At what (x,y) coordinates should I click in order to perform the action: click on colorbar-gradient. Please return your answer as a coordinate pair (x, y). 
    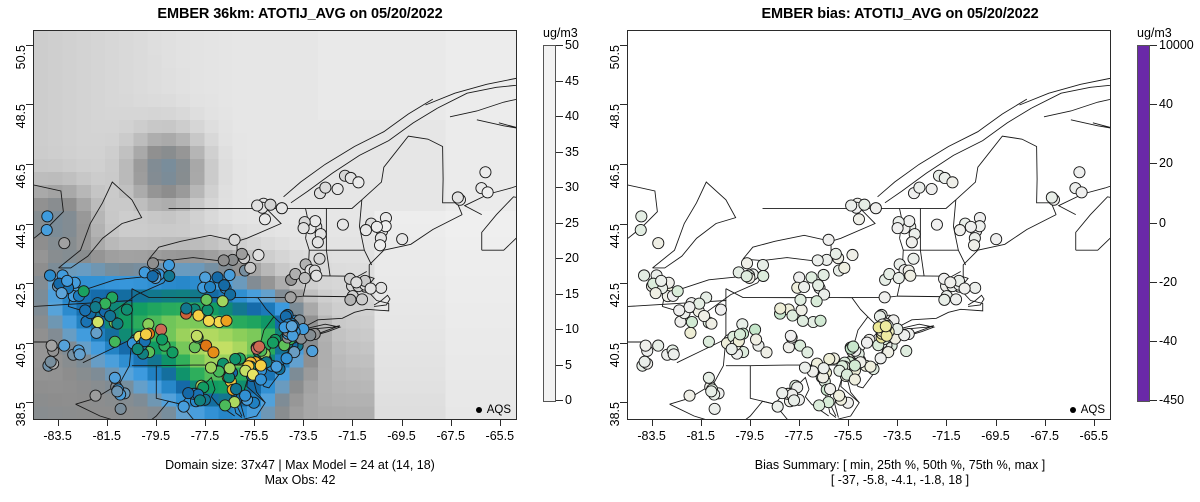
    Looking at the image, I should click on (549, 223).